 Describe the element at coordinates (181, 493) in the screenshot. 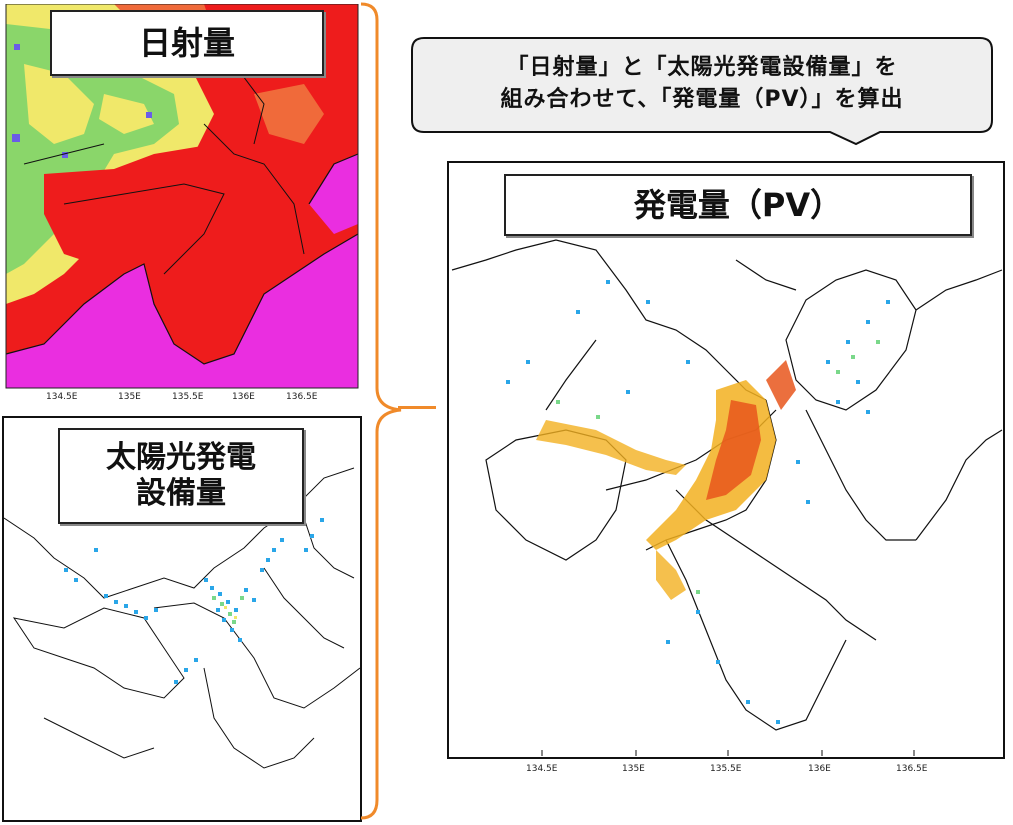

I see `capacity-title-line2: 設備量` at that location.